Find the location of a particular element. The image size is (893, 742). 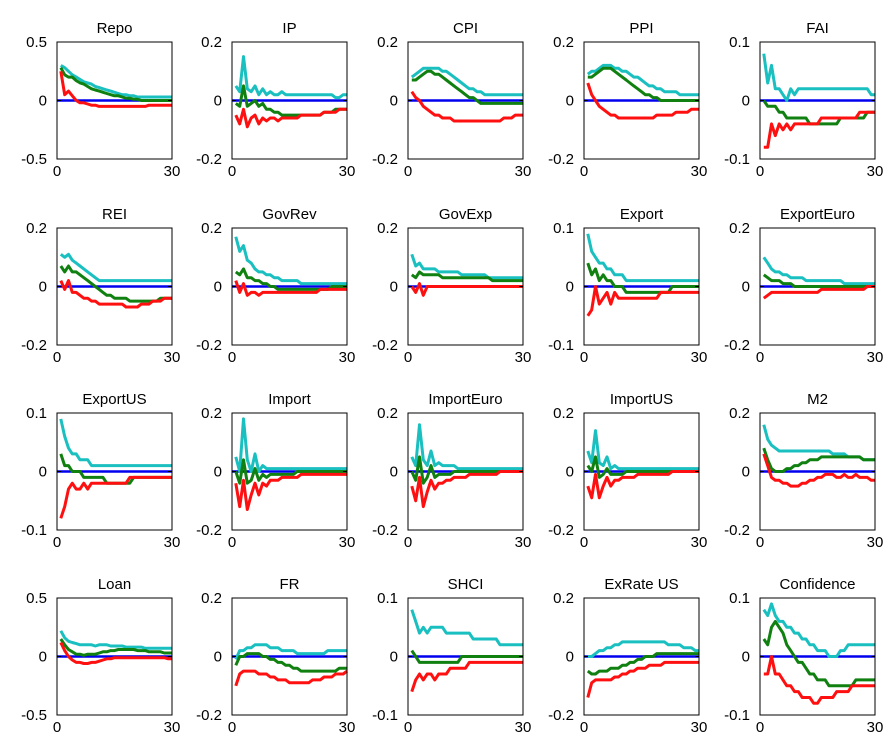

panel-rei-xtick-label: 0 is located at coordinates (57, 357).